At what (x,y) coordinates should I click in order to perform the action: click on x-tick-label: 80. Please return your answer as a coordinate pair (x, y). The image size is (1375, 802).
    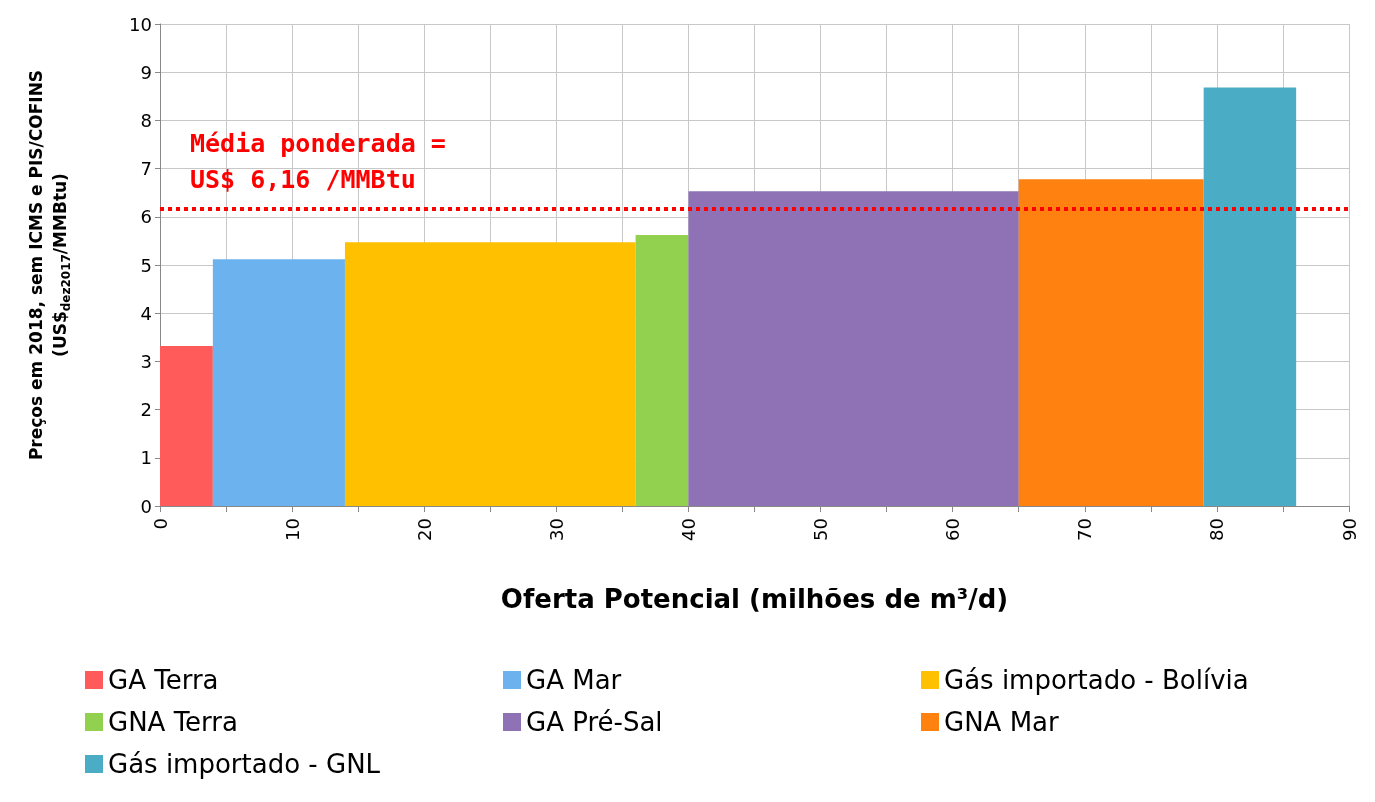
    Looking at the image, I should click on (1217, 529).